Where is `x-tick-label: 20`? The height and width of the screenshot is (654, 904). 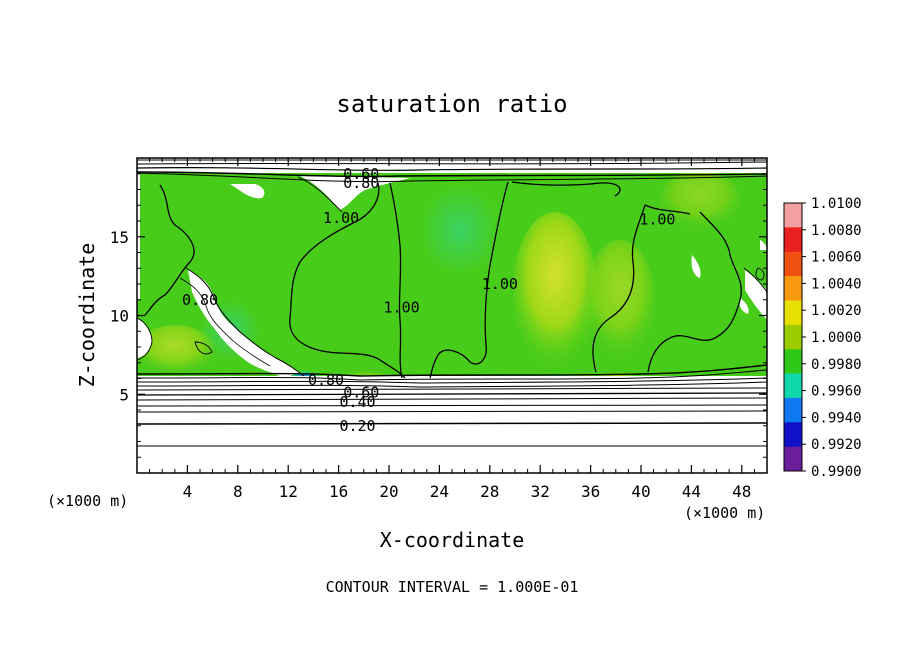
x-tick-label: 20 is located at coordinates (388, 491).